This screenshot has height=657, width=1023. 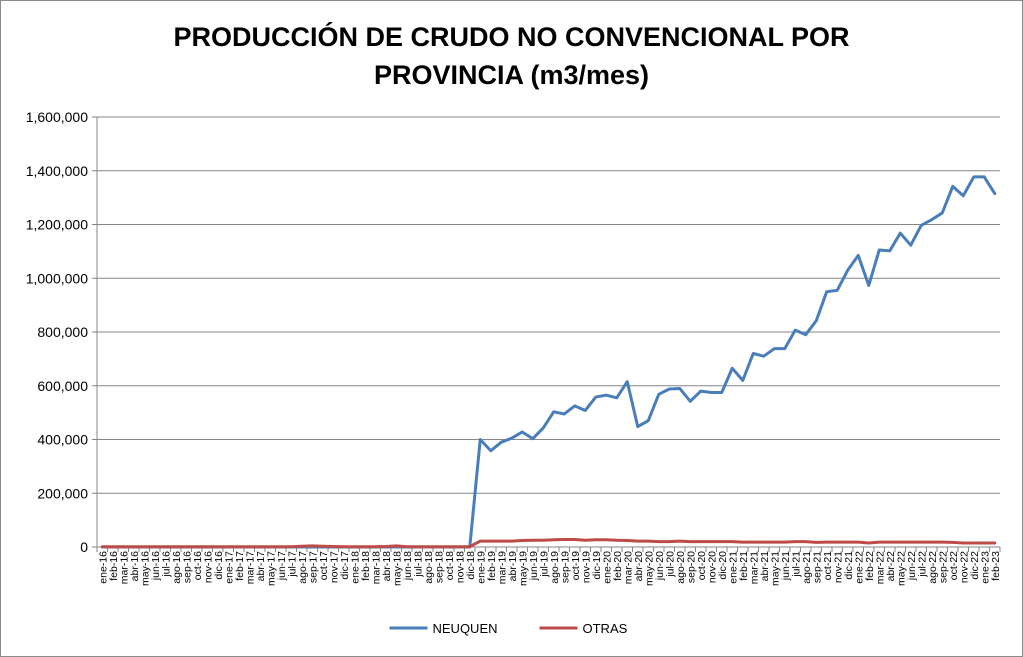 I want to click on legend: NEUQUEN OTRAS, so click(x=508, y=628).